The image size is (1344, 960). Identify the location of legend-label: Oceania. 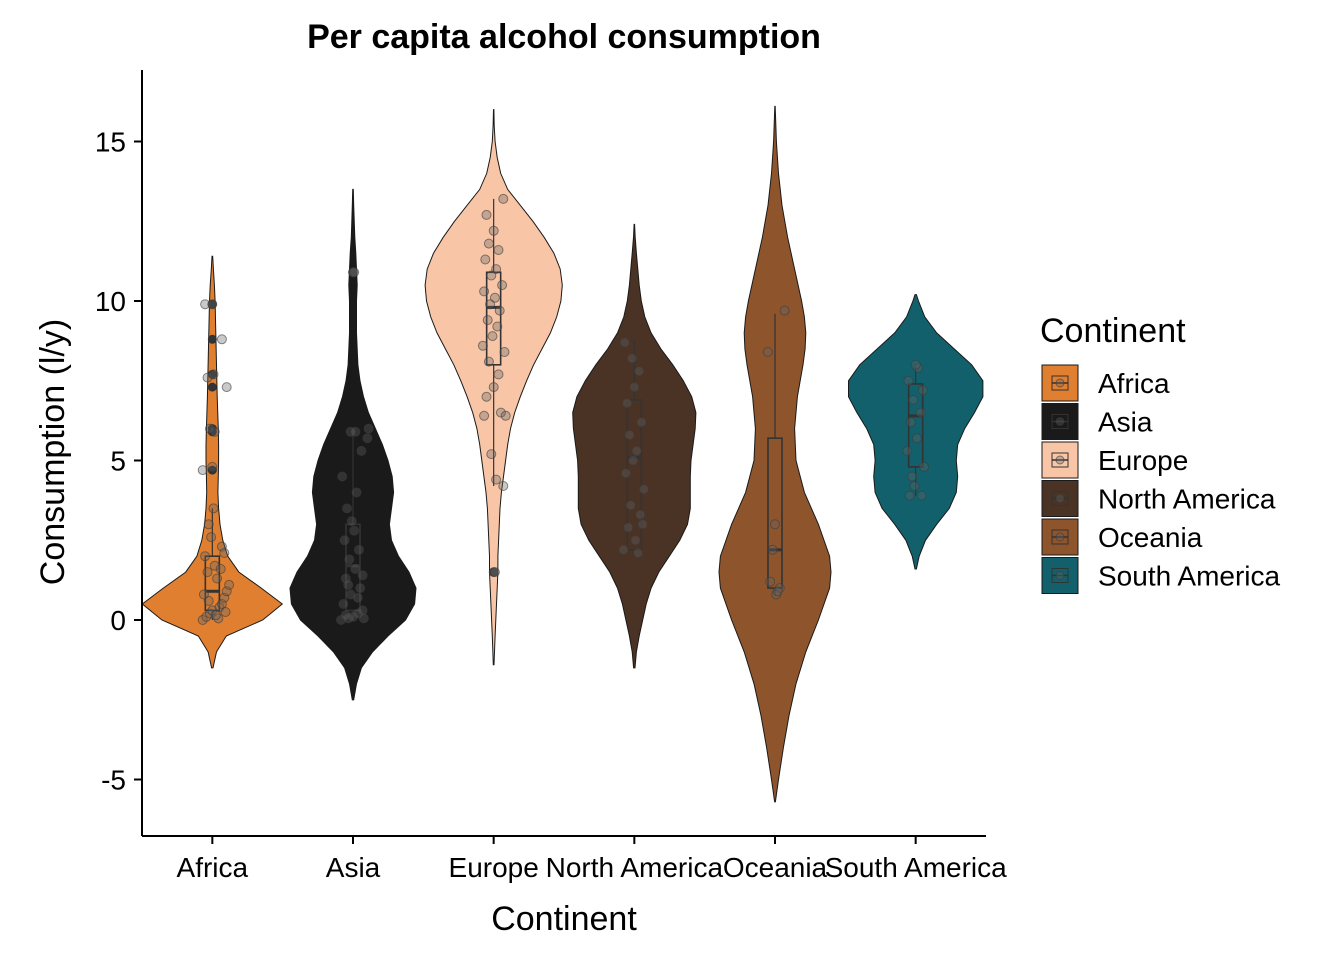
(1150, 537).